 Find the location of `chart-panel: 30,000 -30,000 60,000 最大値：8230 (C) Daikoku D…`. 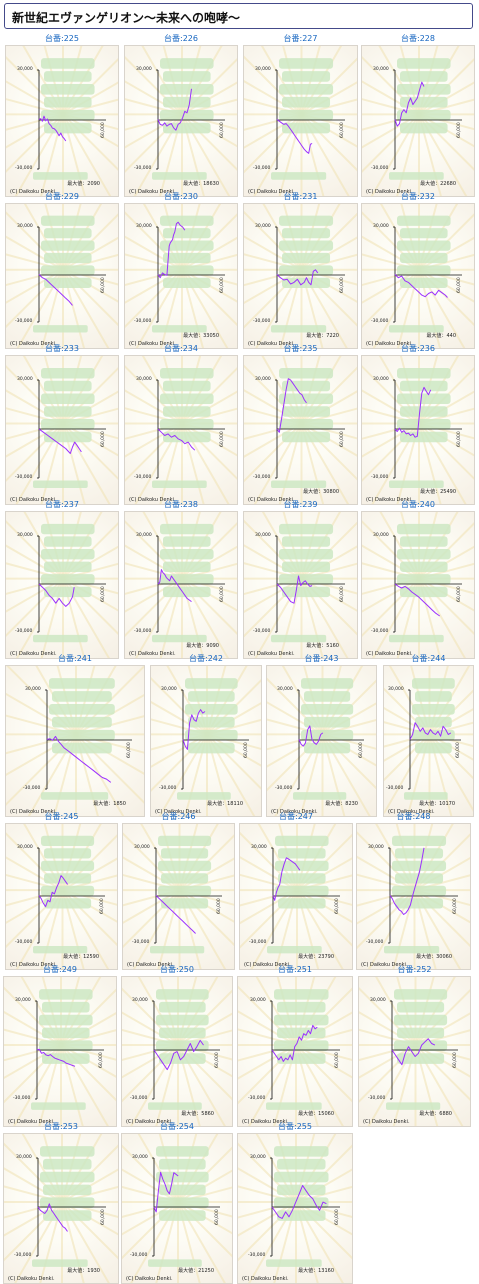

chart-panel: 30,000 -30,000 60,000 最大値：8230 (C) Daikoku D… is located at coordinates (321, 741).